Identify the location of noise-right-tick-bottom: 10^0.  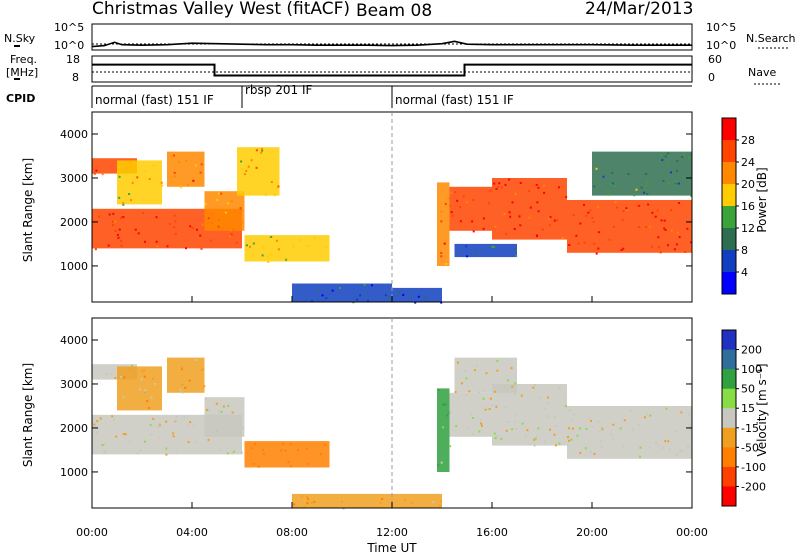
(721, 45).